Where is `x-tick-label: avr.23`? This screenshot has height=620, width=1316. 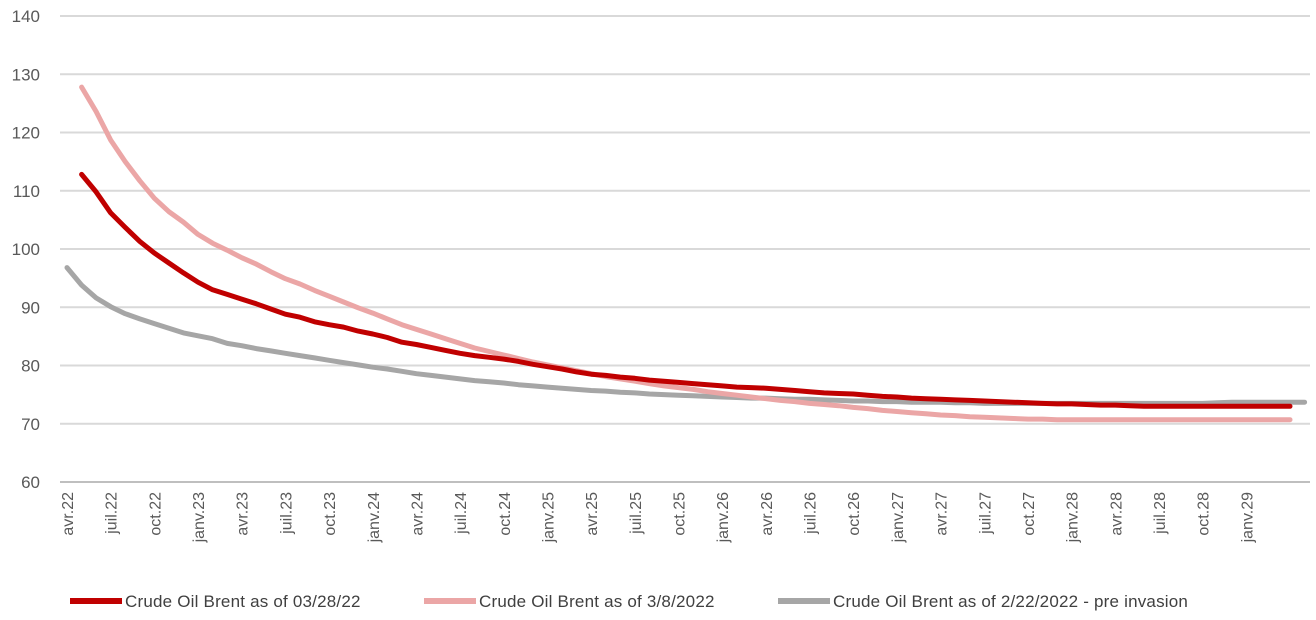
x-tick-label: avr.23 is located at coordinates (243, 514).